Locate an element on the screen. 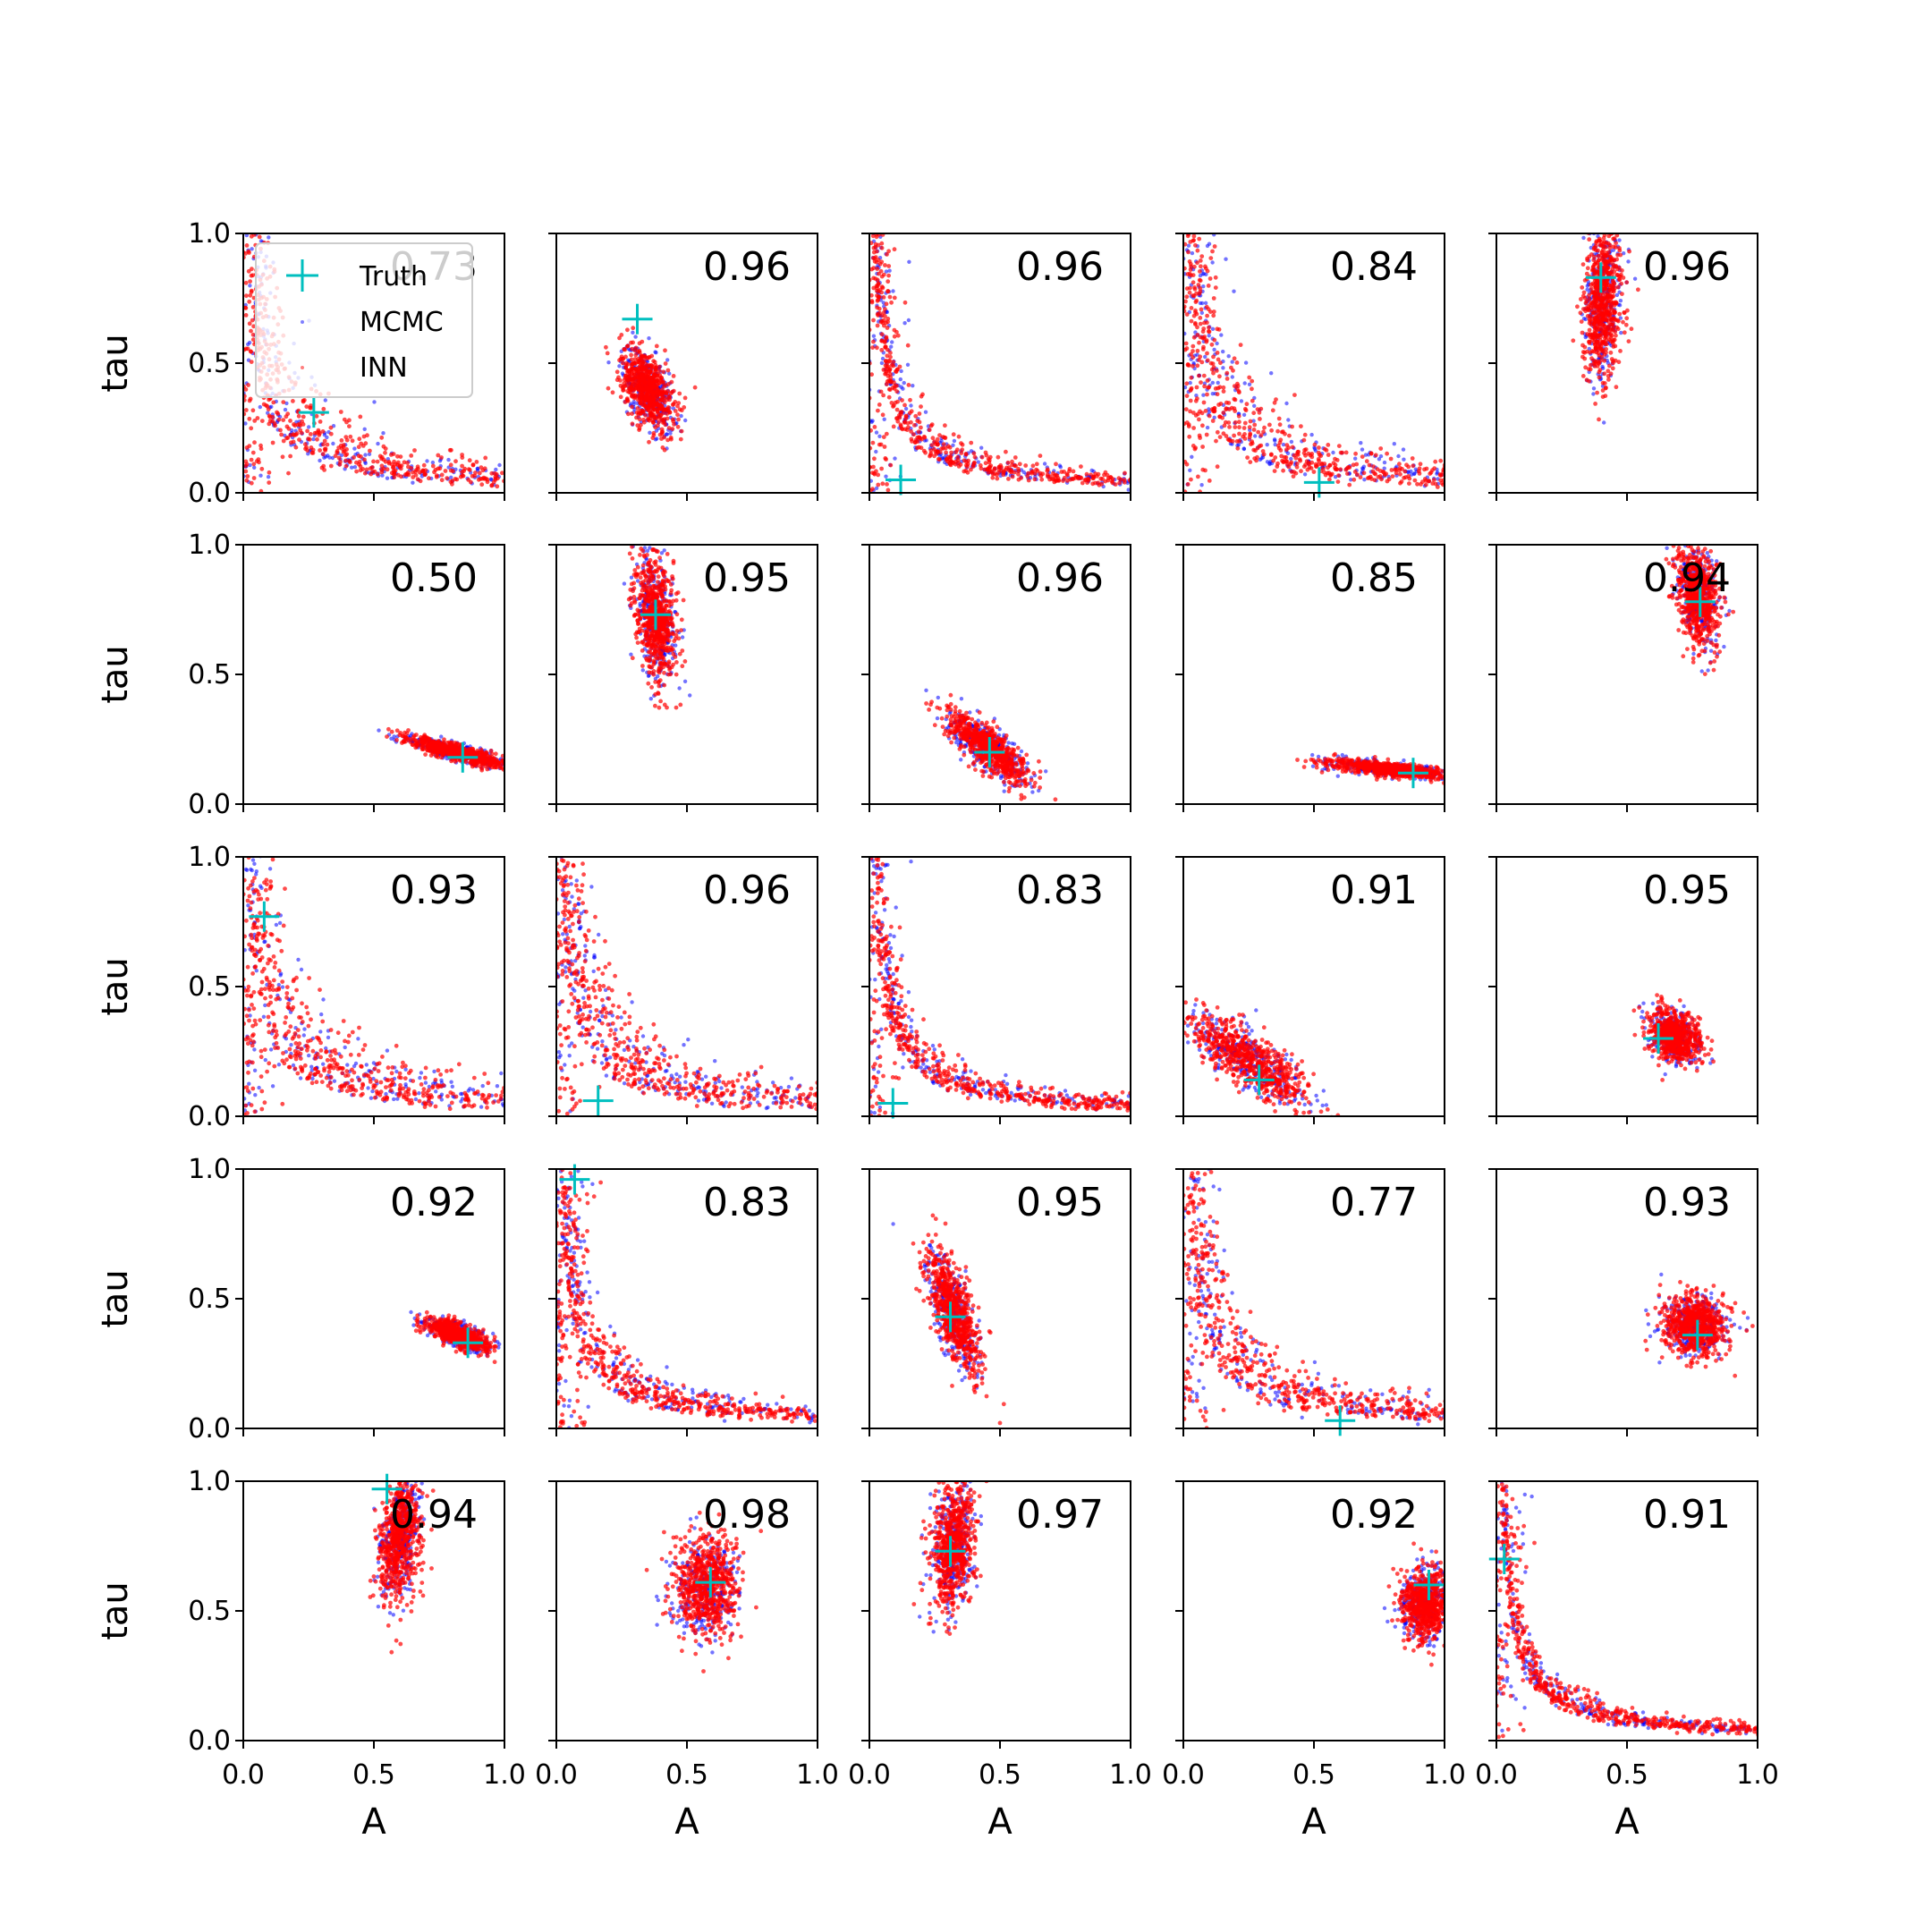  legend-label: Truth is located at coordinates (393, 276).